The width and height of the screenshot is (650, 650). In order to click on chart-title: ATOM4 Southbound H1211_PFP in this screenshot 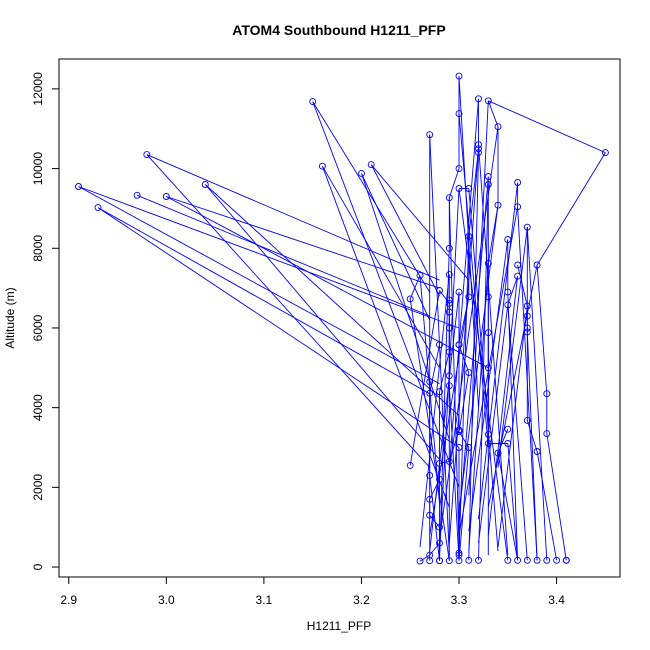, I will do `click(338, 30)`.